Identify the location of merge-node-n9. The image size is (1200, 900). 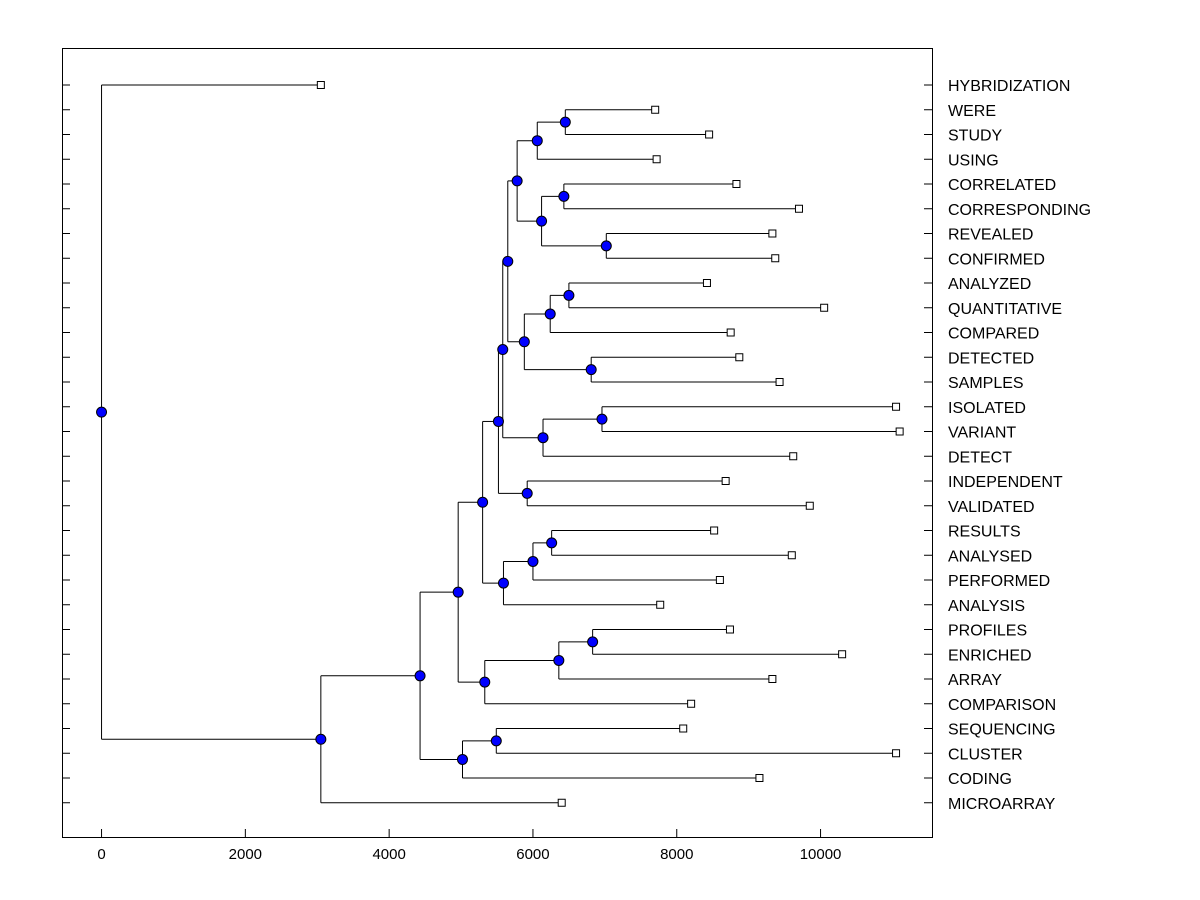
(591, 370).